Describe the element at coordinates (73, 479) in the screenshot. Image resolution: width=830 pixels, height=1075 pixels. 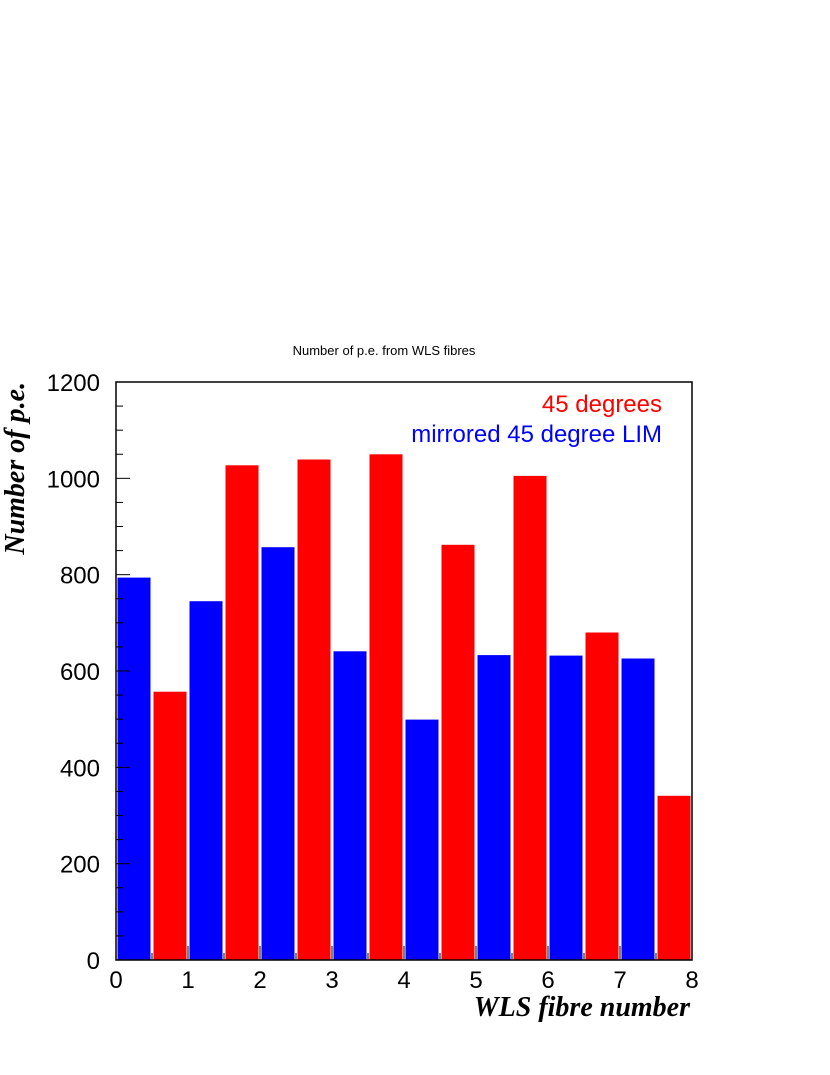
I see `y-tick-label: 1000` at that location.